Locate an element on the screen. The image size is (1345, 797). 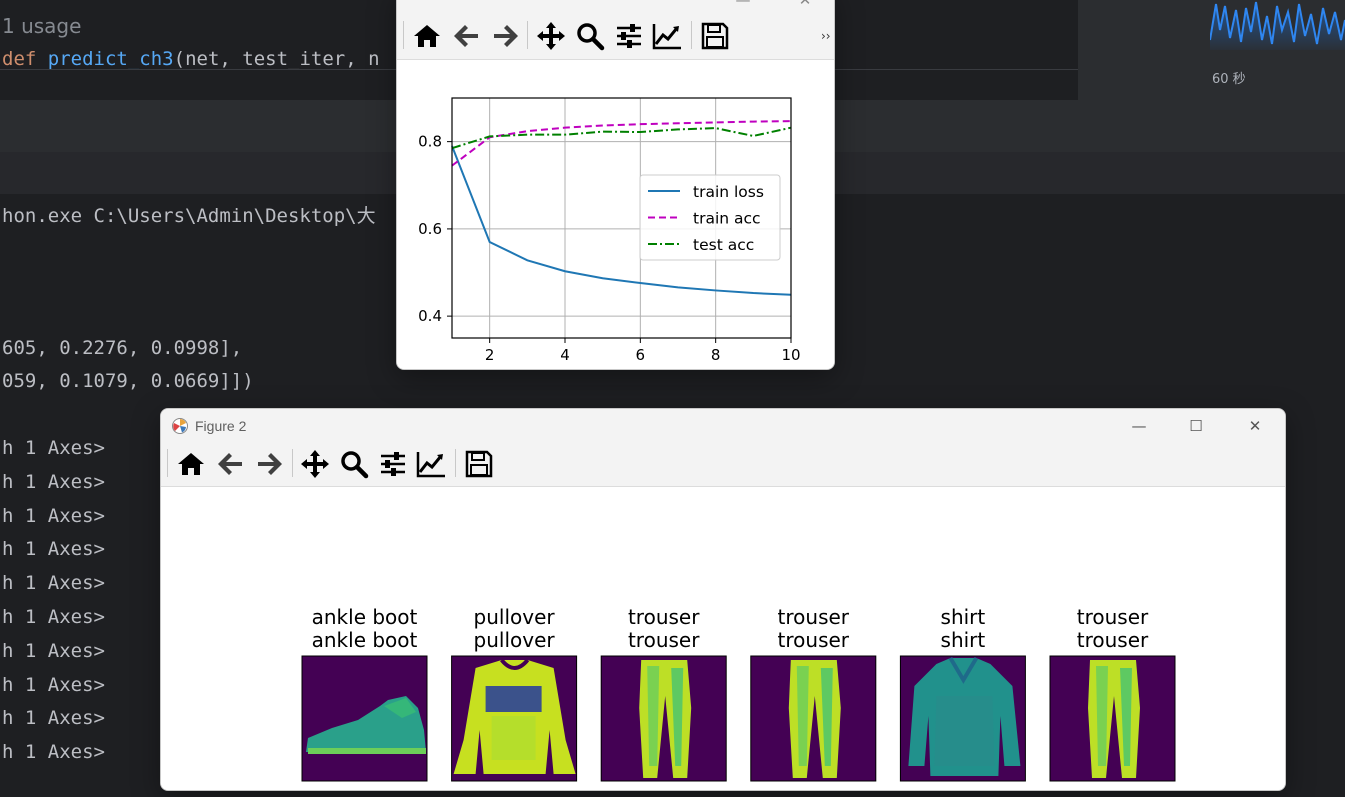
predicted-label: pullover is located at coordinates (515, 640).